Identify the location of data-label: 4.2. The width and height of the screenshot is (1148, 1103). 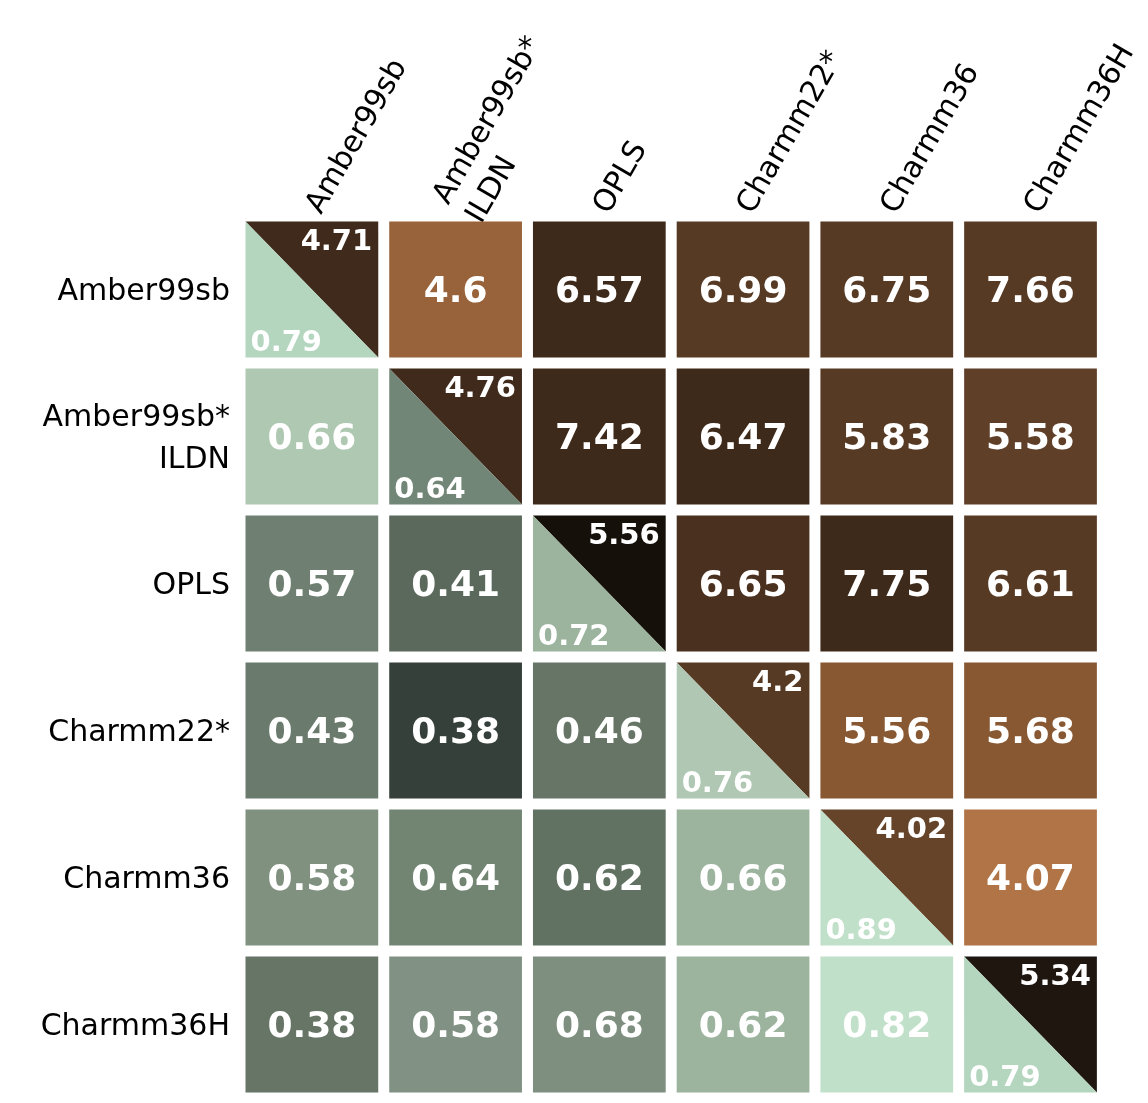
(778, 681).